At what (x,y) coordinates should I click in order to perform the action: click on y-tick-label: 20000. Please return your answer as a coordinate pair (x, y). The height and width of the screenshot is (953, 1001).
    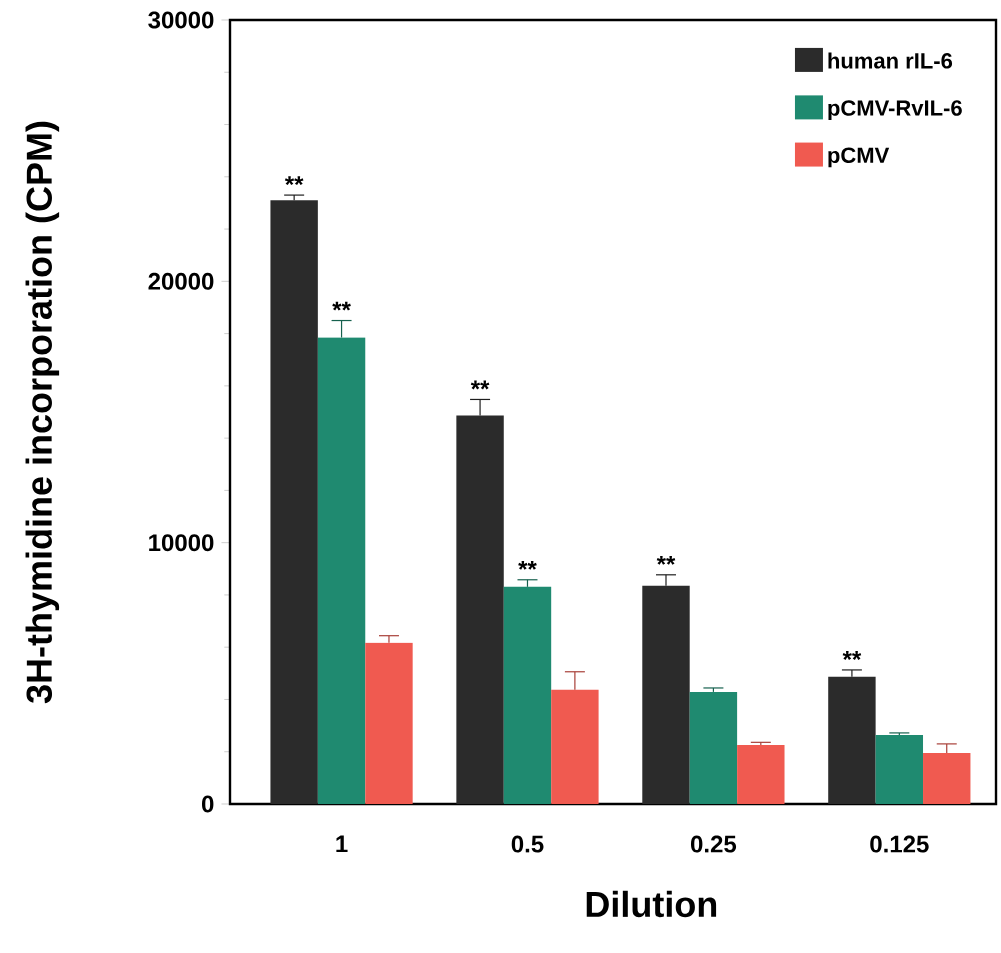
    Looking at the image, I should click on (181, 281).